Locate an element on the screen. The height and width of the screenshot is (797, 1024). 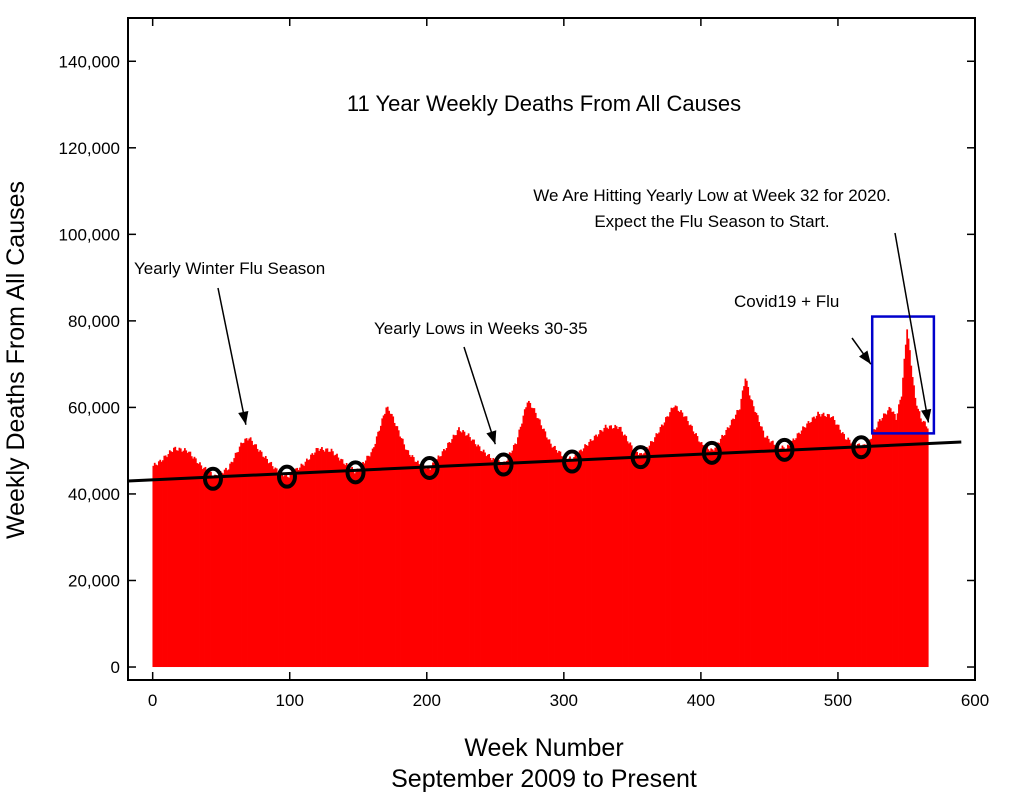
annotation-arrow-line is located at coordinates (912, 327).